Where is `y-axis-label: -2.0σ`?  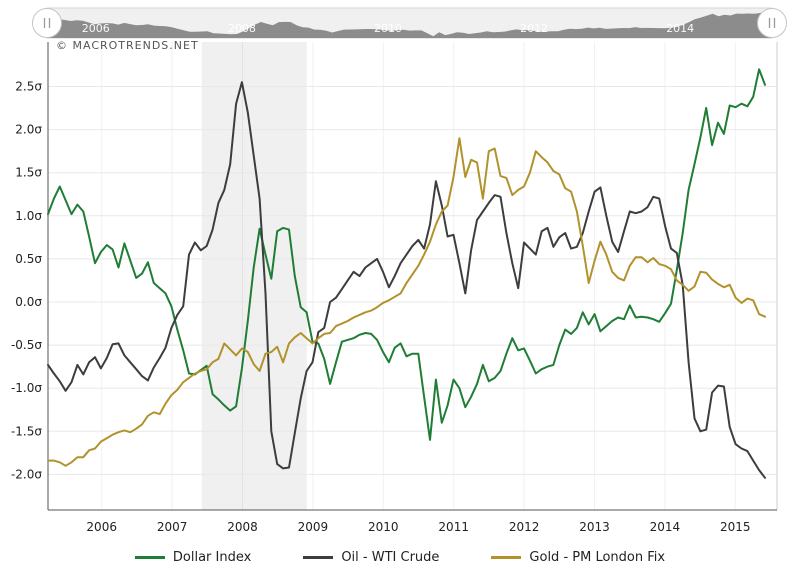 y-axis-label: -2.0σ is located at coordinates (26, 474).